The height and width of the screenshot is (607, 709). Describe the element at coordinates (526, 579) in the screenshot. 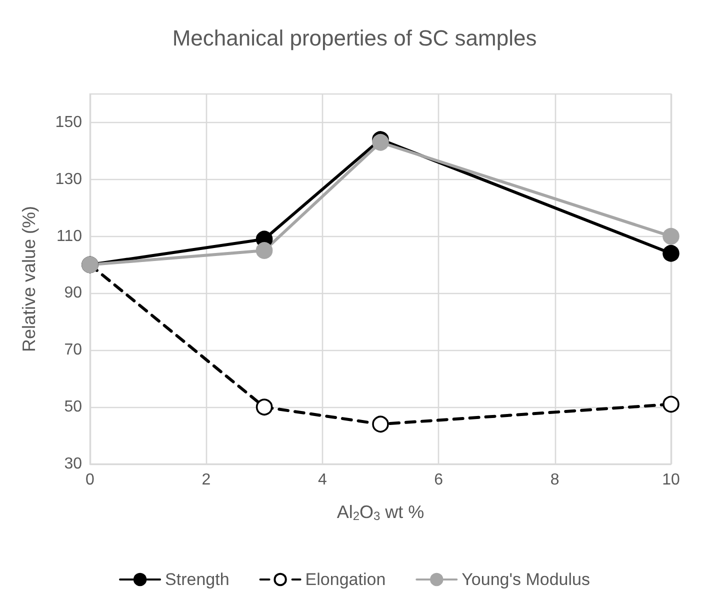

I see `legend-label: Young's Modulus` at that location.